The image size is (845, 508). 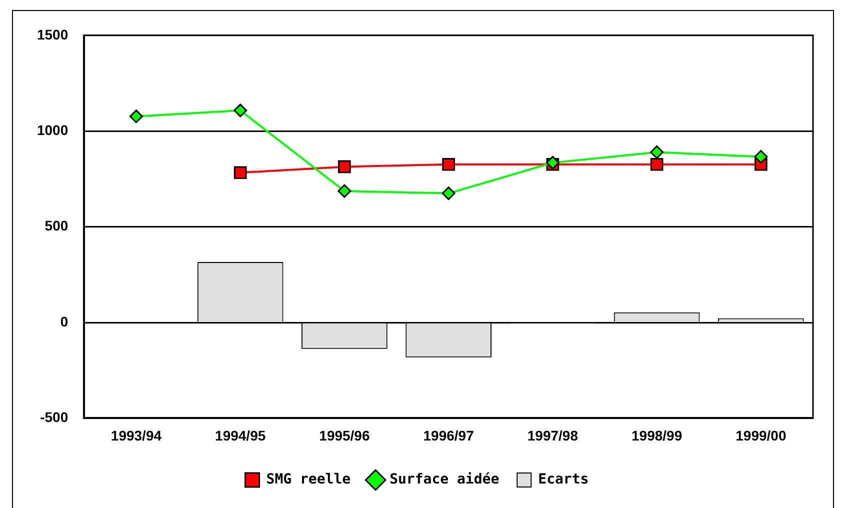 I want to click on x-tick-label: 1995/96, so click(x=344, y=435).